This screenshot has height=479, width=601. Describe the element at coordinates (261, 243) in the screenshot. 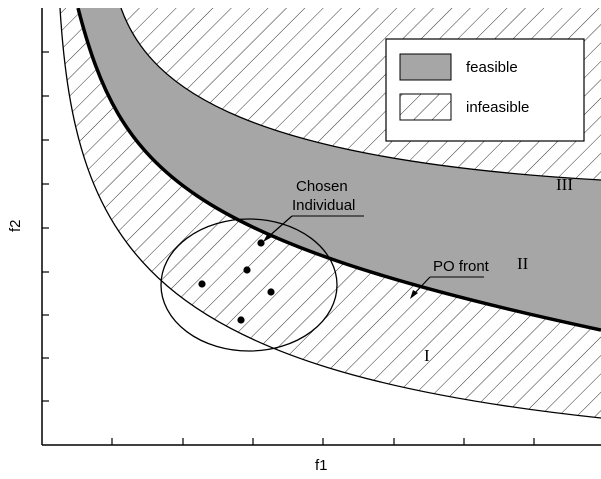

I see `chosen-individual-point` at that location.